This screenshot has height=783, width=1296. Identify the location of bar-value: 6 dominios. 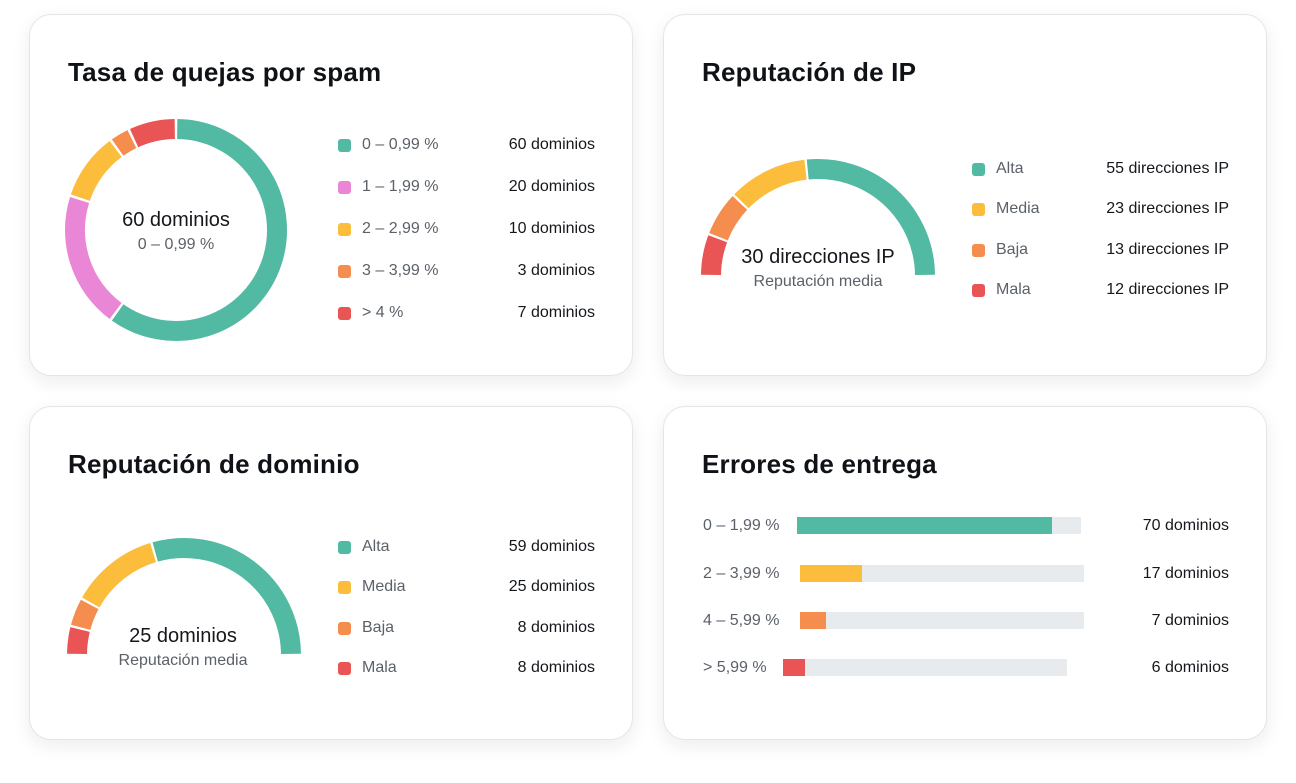
(1190, 667).